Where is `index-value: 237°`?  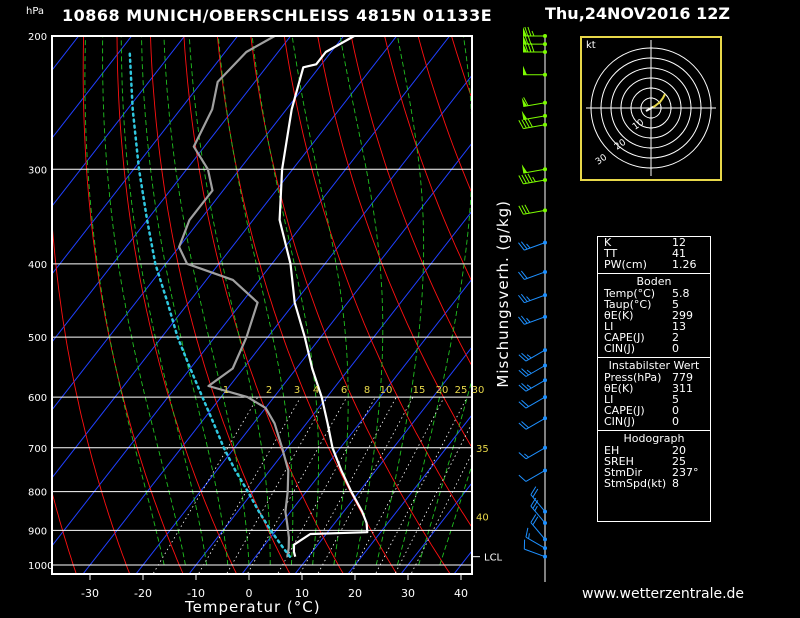 index-value: 237° is located at coordinates (685, 472).